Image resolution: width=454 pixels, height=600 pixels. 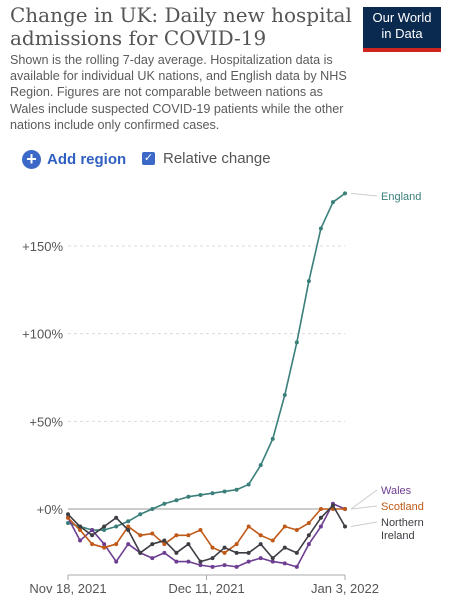 I want to click on x-tick-label: Jan 3, 2022, so click(x=345, y=588).